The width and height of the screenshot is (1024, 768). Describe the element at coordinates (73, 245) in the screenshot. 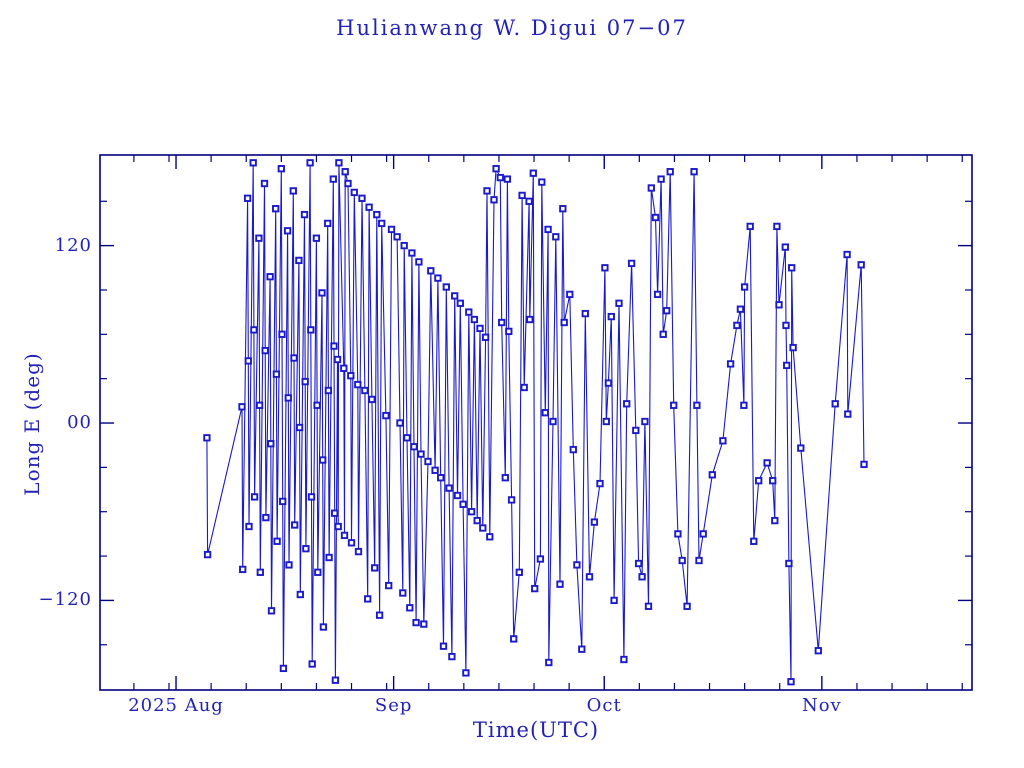

I see `y-tick-label: 120` at that location.